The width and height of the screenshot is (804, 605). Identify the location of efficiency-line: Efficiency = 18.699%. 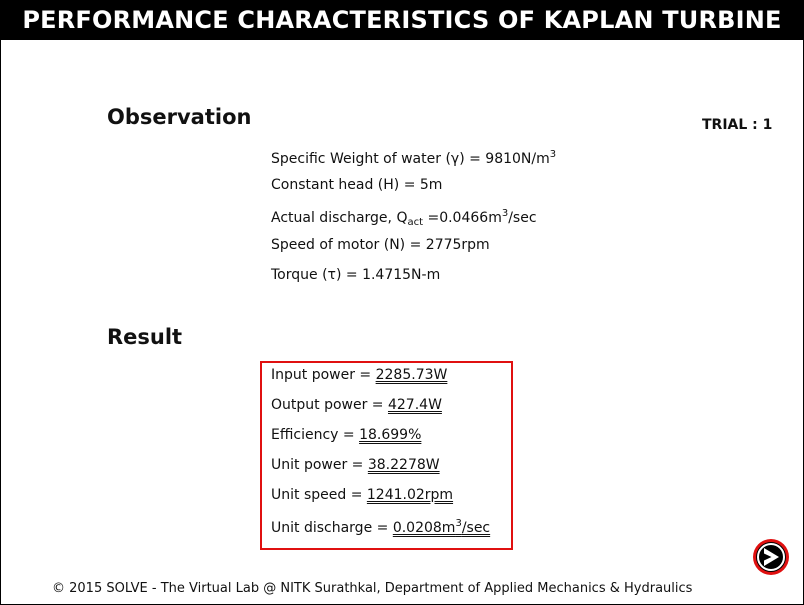
(346, 435).